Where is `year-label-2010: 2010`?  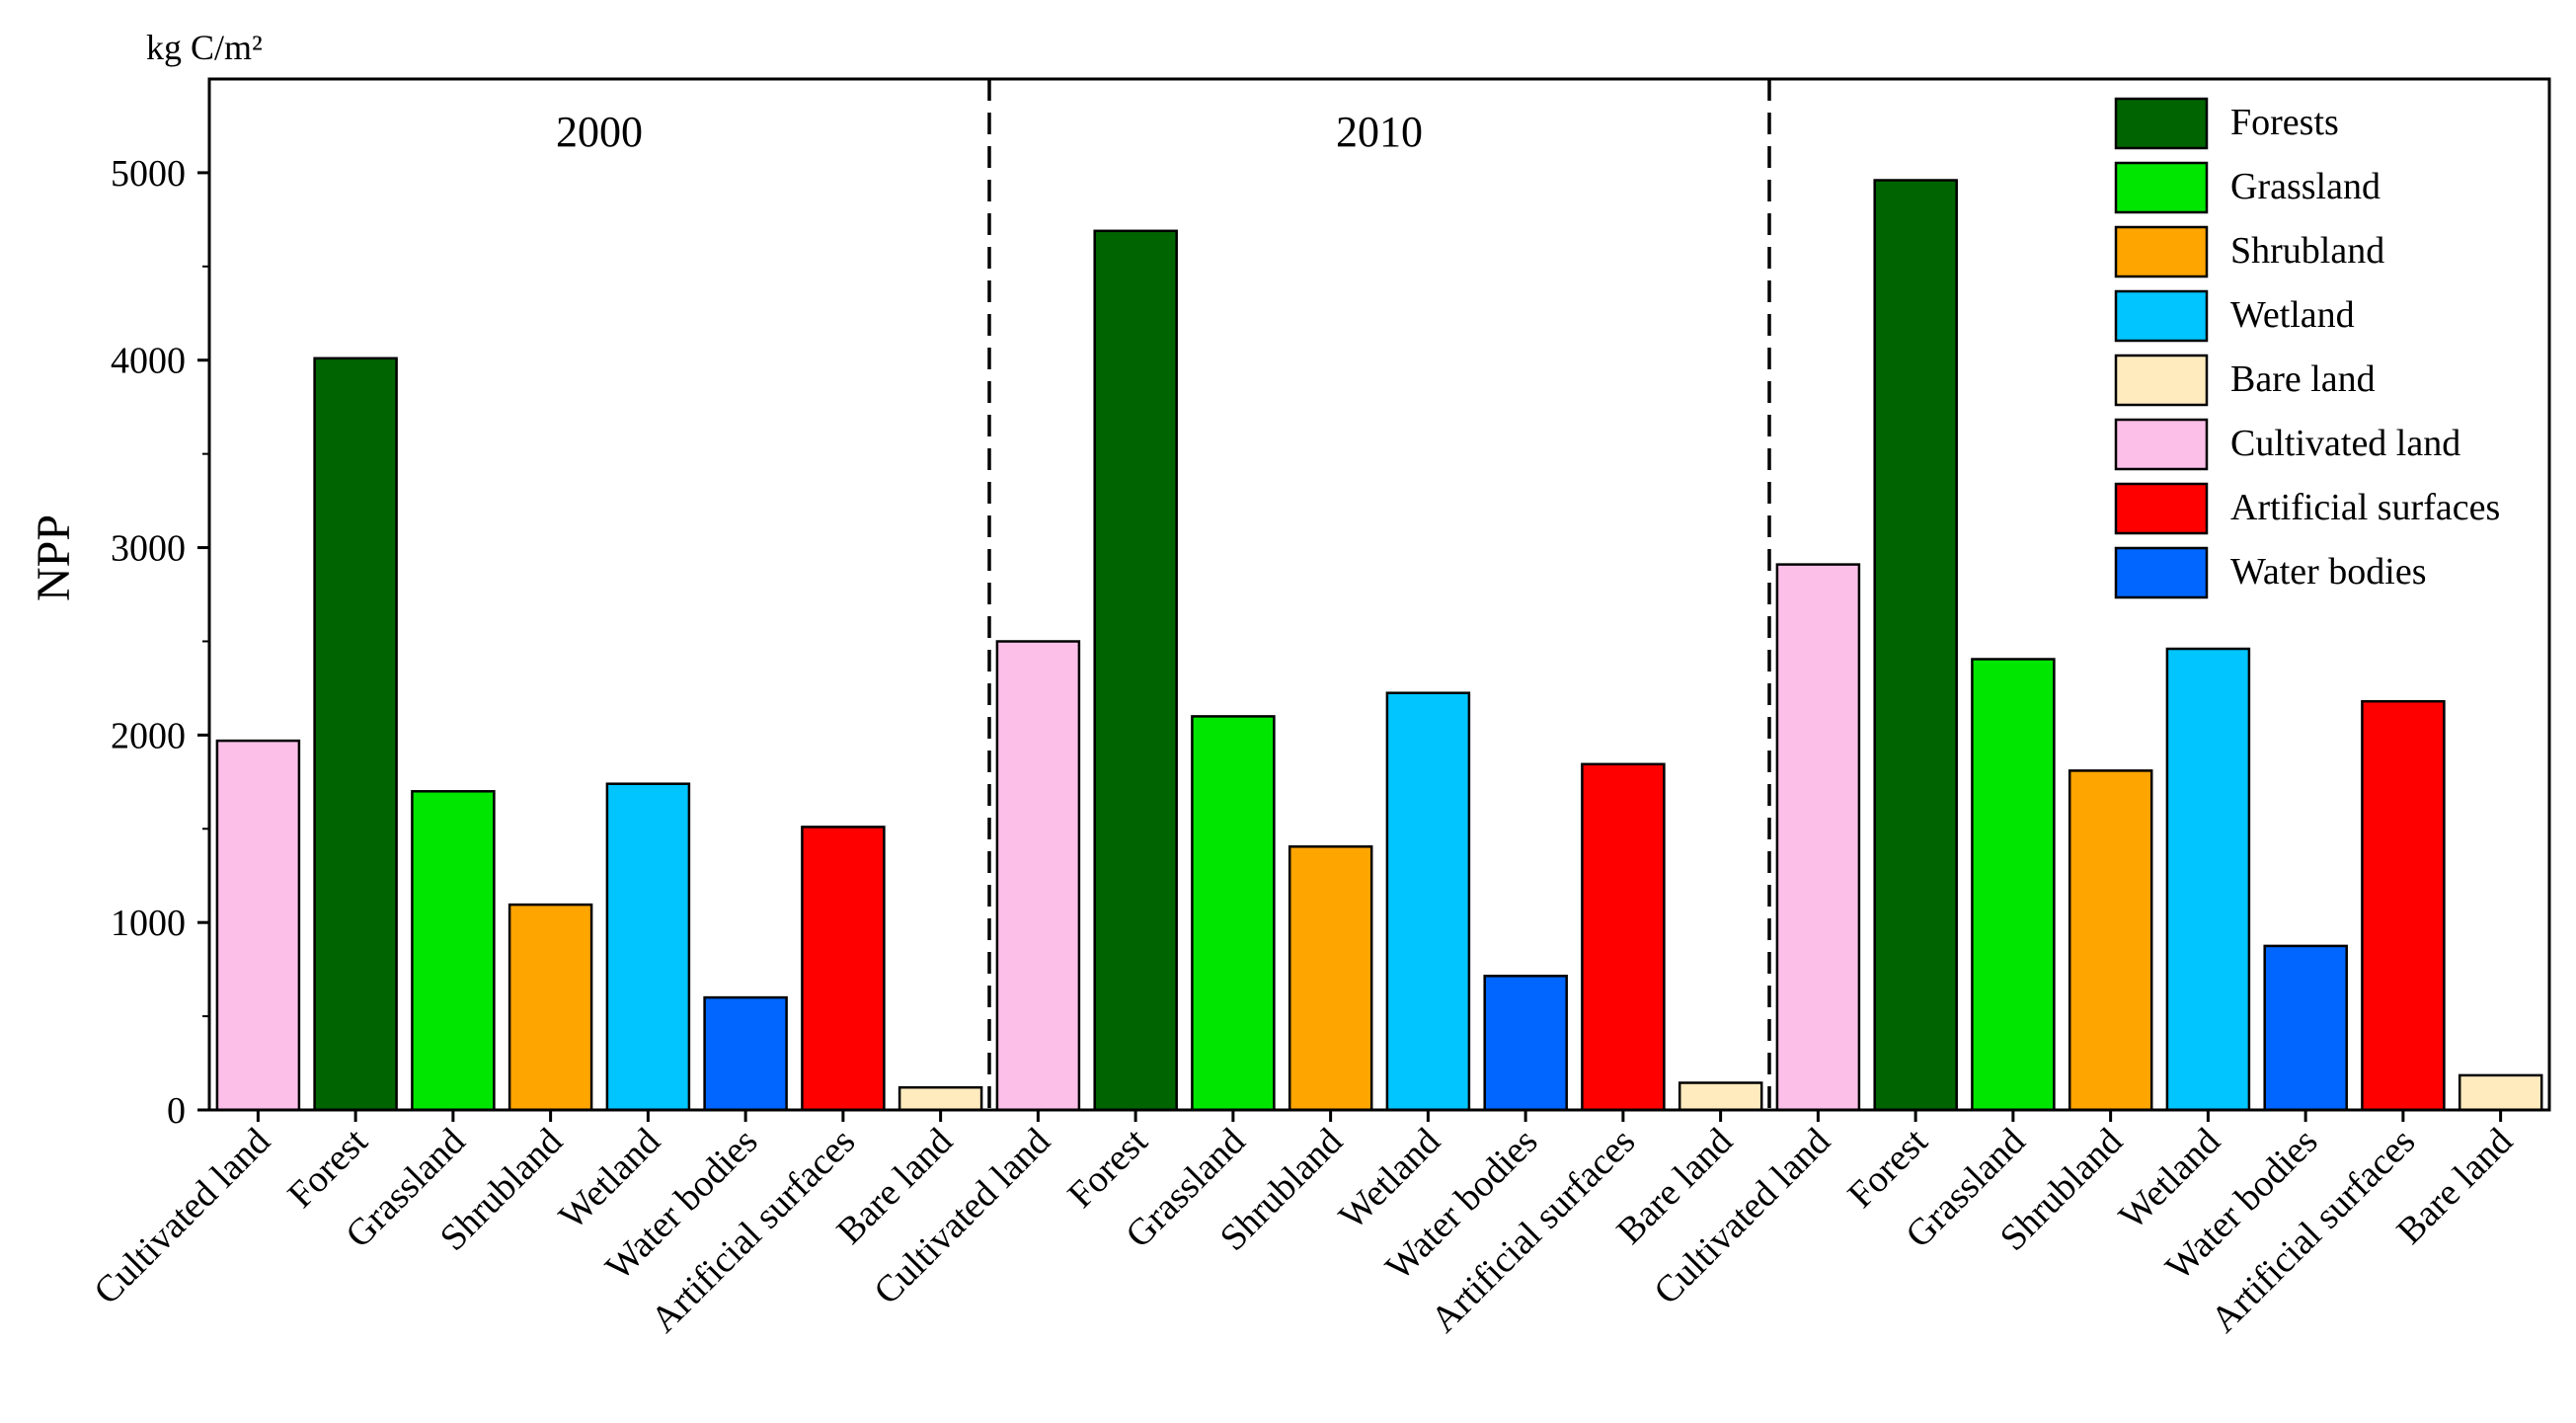 year-label-2010: 2010 is located at coordinates (1379, 132).